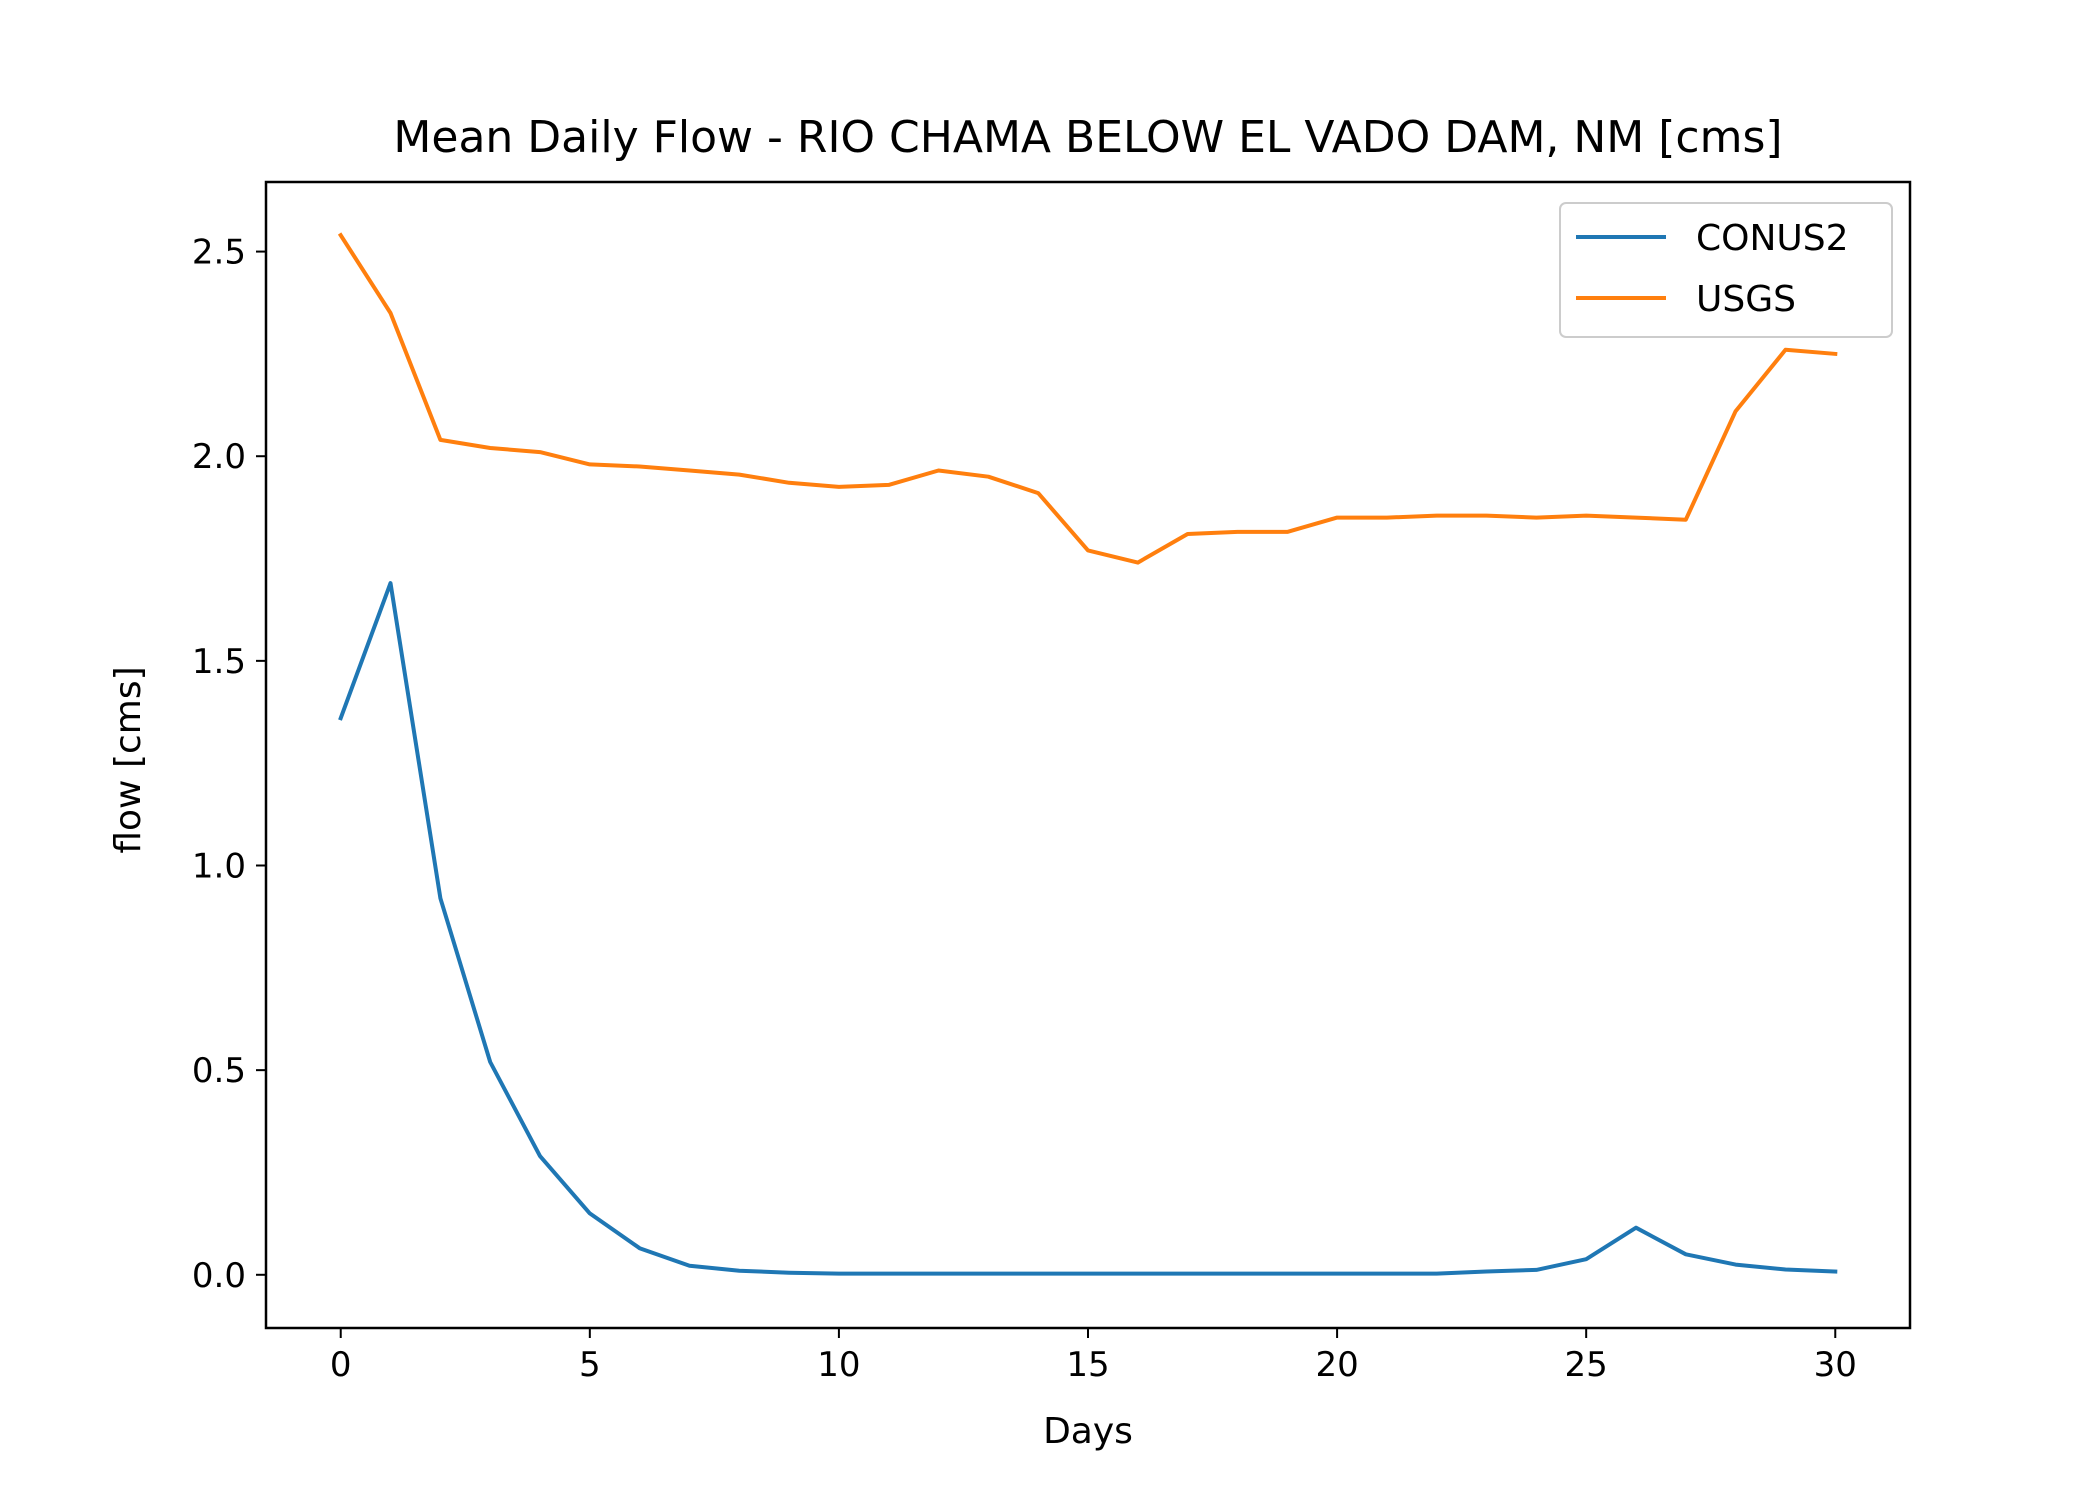  What do you see at coordinates (219, 253) in the screenshot?
I see `y-tick-label: 2.5` at bounding box center [219, 253].